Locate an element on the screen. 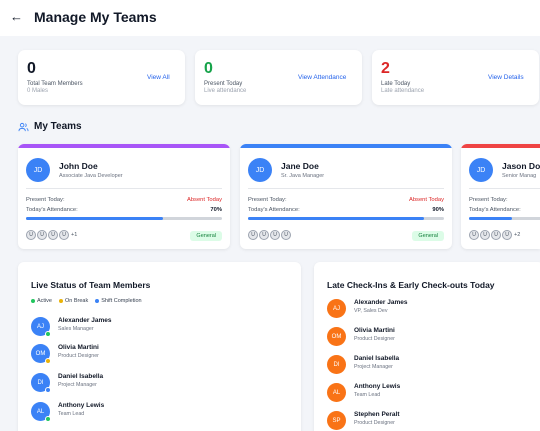 This screenshot has height=431, width=540. member-name: Anthony Lewis is located at coordinates (377, 386).